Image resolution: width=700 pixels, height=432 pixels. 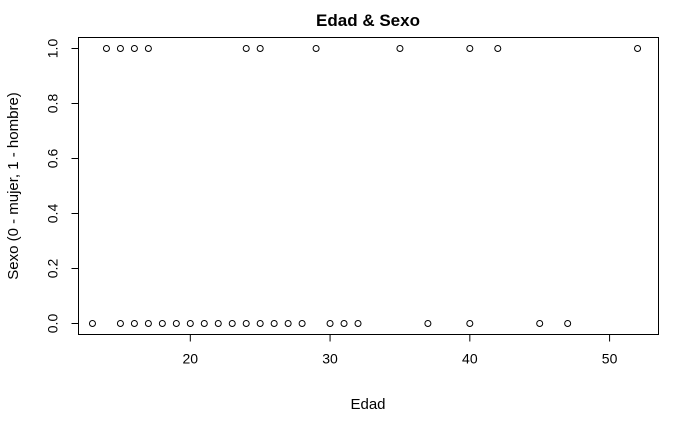 What do you see at coordinates (367, 404) in the screenshot?
I see `x-axis-label: Edad` at bounding box center [367, 404].